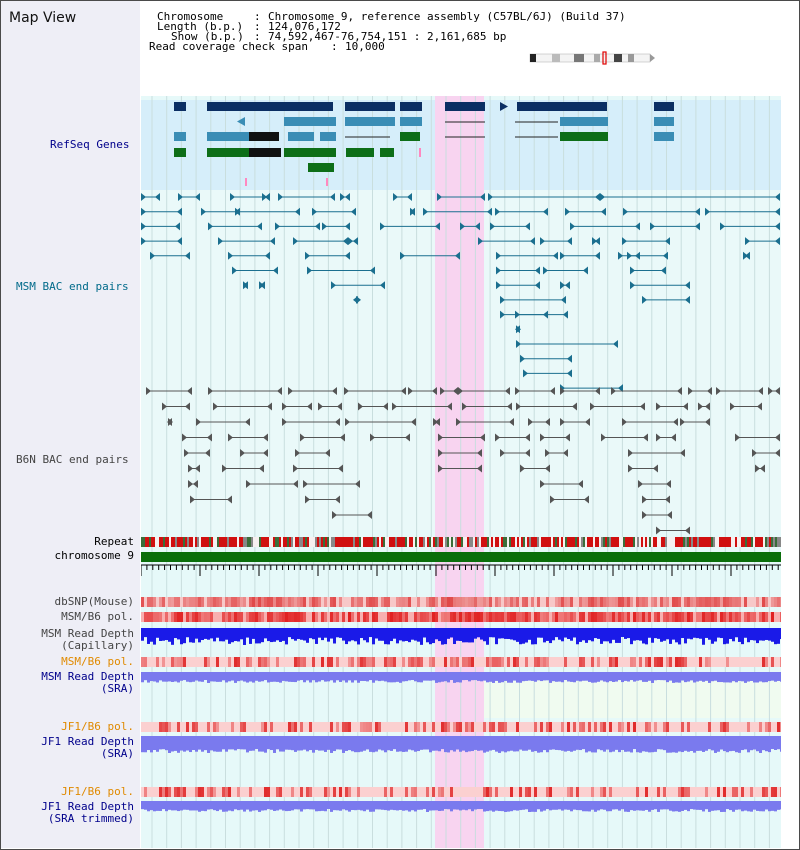 This screenshot has width=800, height=850. Describe the element at coordinates (94, 601) in the screenshot. I see `track-label-dbsnp: dbSNP(Mouse)` at that location.